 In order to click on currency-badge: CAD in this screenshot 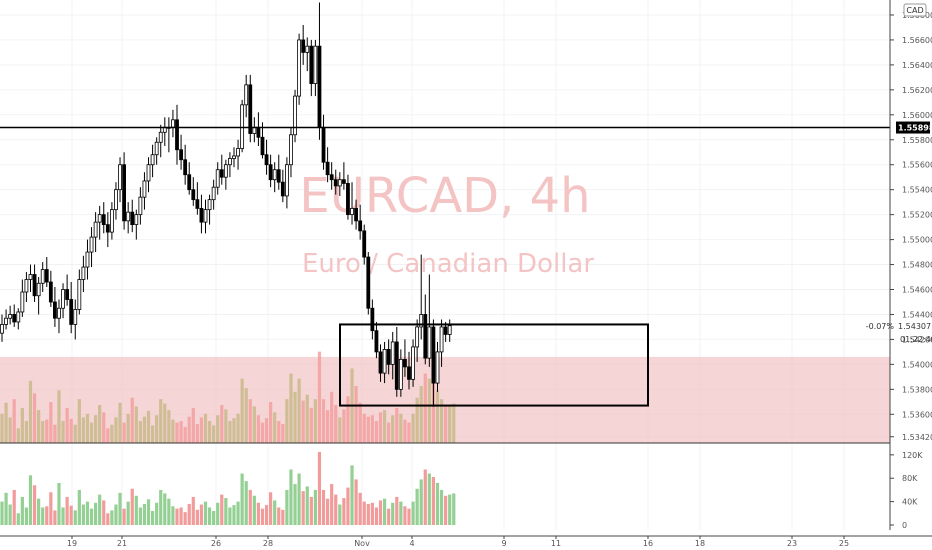, I will do `click(915, 10)`.